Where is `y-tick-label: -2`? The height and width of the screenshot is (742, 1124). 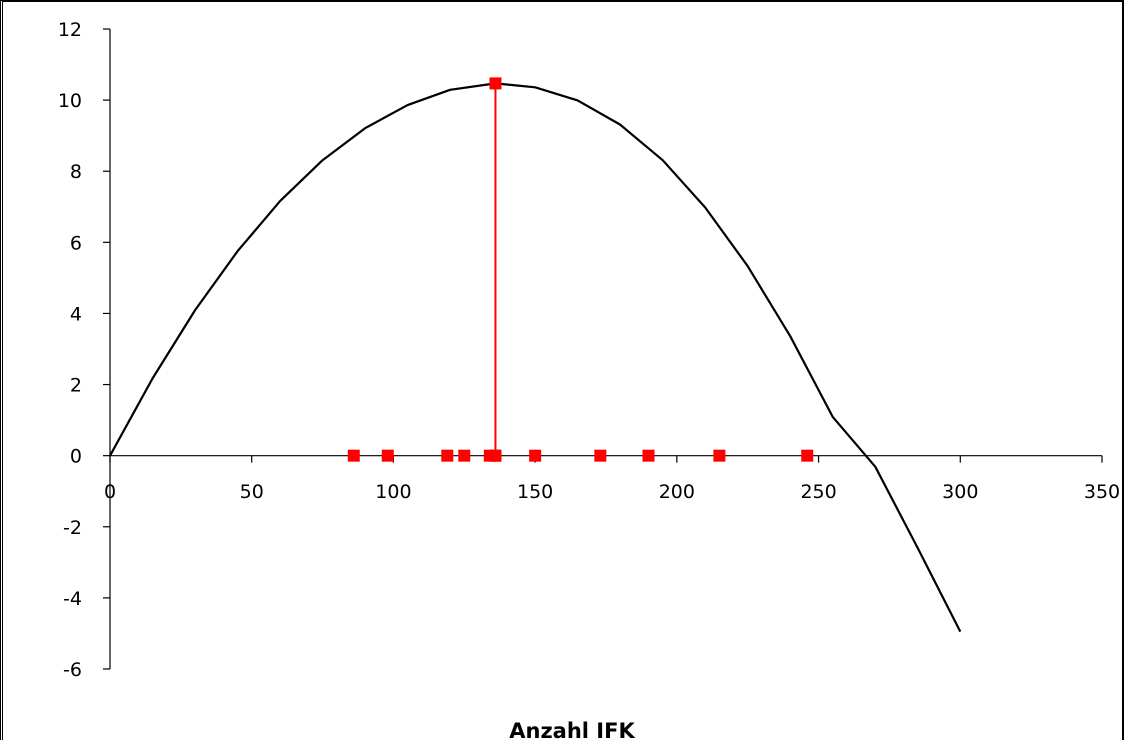 y-tick-label: -2 is located at coordinates (72, 528).